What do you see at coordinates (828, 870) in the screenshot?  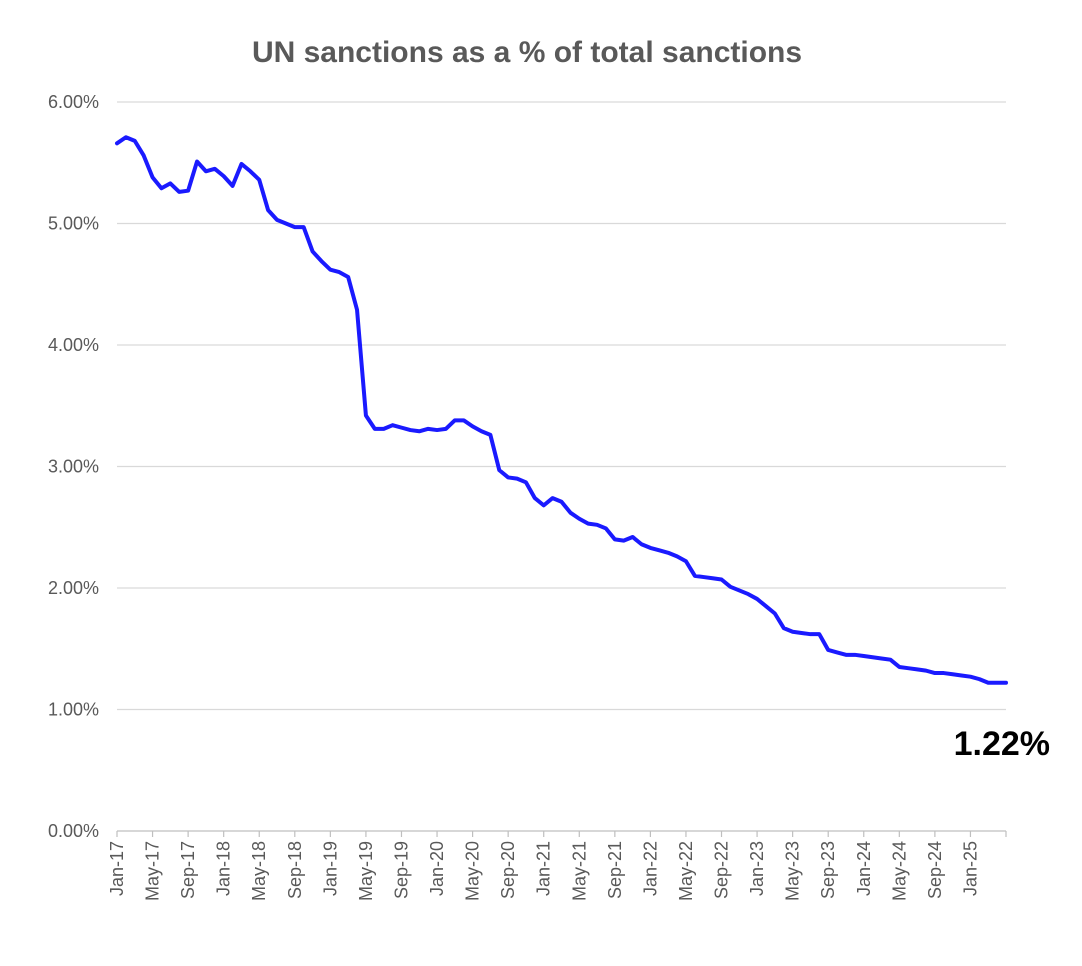 I see `x-tick-label: Sep-23` at bounding box center [828, 870].